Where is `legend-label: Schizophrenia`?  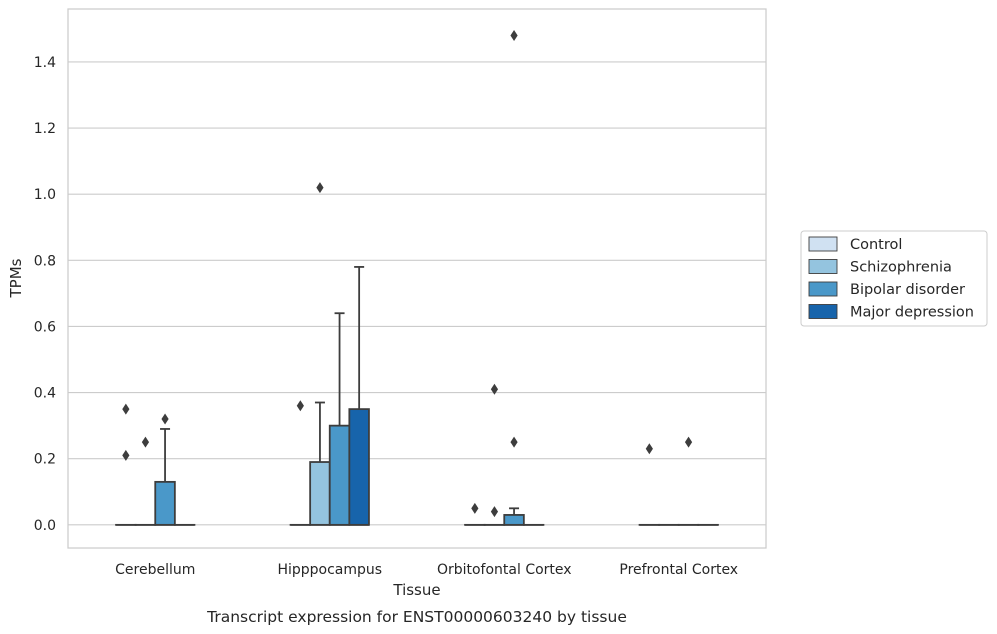 legend-label: Schizophrenia is located at coordinates (901, 268).